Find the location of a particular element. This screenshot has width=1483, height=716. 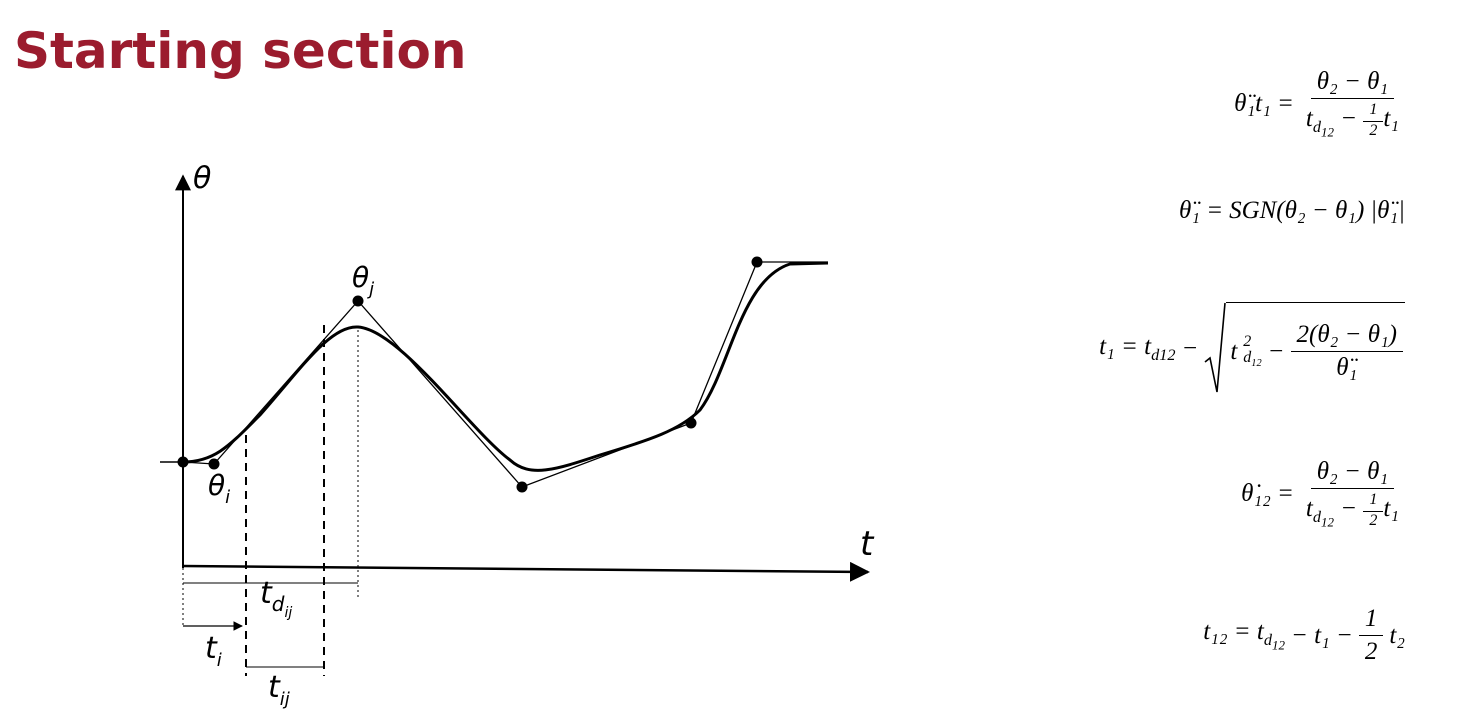

lhs-text: θ̇₁₂ = is located at coordinates (1267, 494).